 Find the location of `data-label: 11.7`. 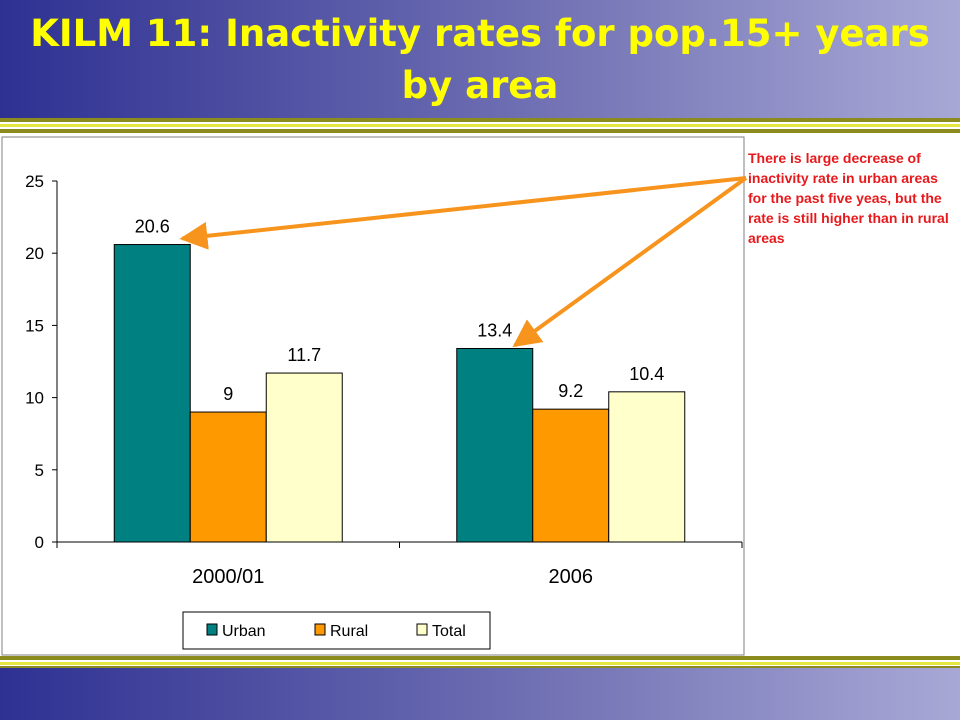

data-label: 11.7 is located at coordinates (304, 355).